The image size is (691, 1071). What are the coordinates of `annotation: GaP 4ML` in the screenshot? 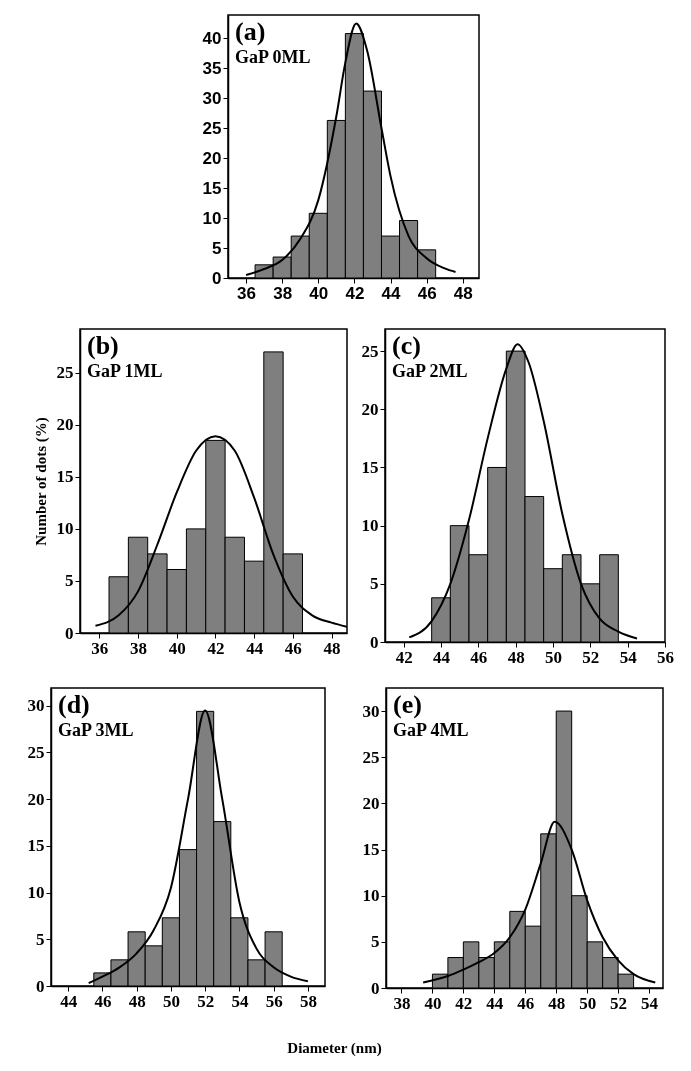 It's located at (431, 730).